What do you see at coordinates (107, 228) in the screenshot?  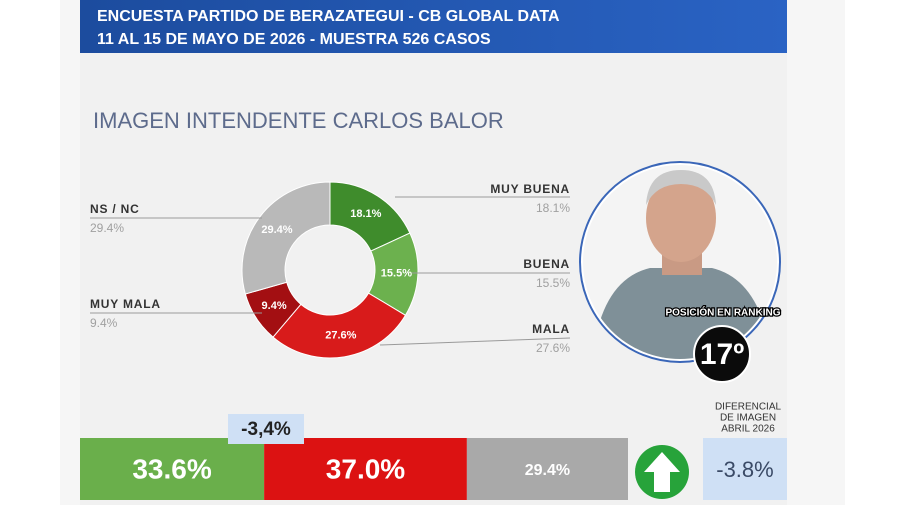 I see `category-value: 29.4%` at bounding box center [107, 228].